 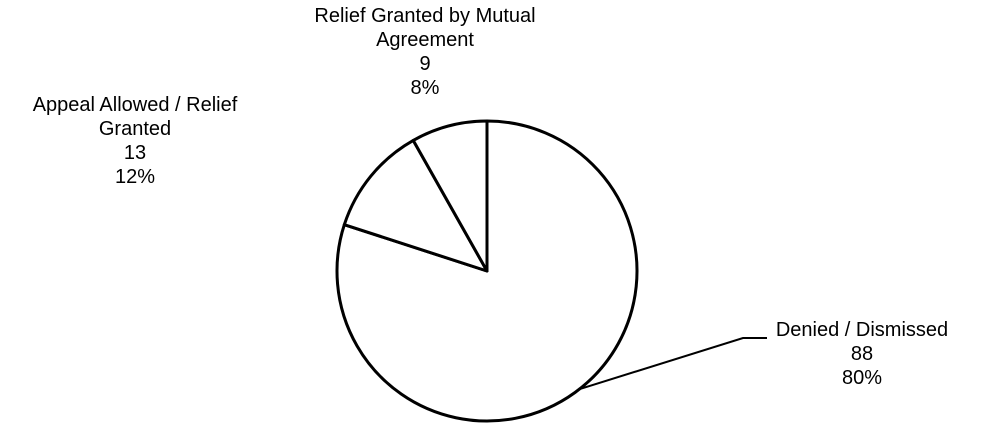 I want to click on slice-name-line-1: Relief Granted by Mutual, so click(x=425, y=16).